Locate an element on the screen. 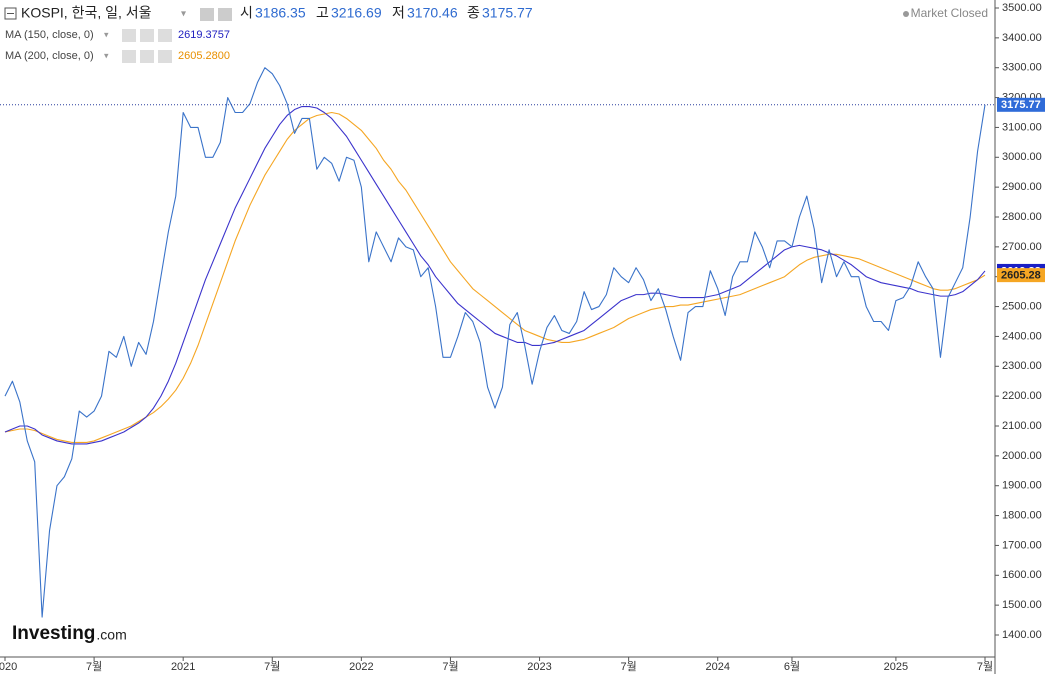 Image resolution: width=1045 pixels, height=674 pixels. x-tick-label: 2020 is located at coordinates (8, 667).